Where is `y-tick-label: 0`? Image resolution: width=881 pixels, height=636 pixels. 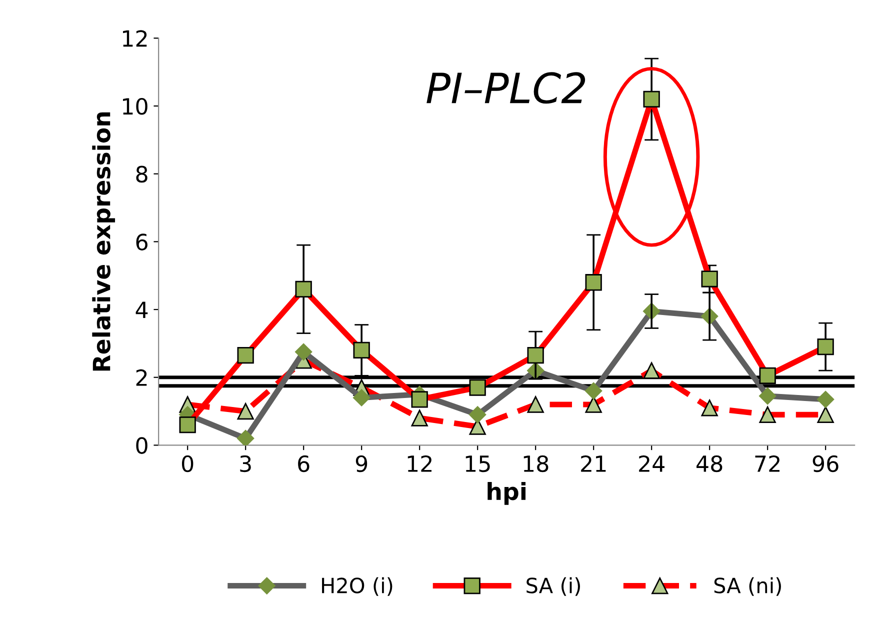 y-tick-label: 0 is located at coordinates (142, 445).